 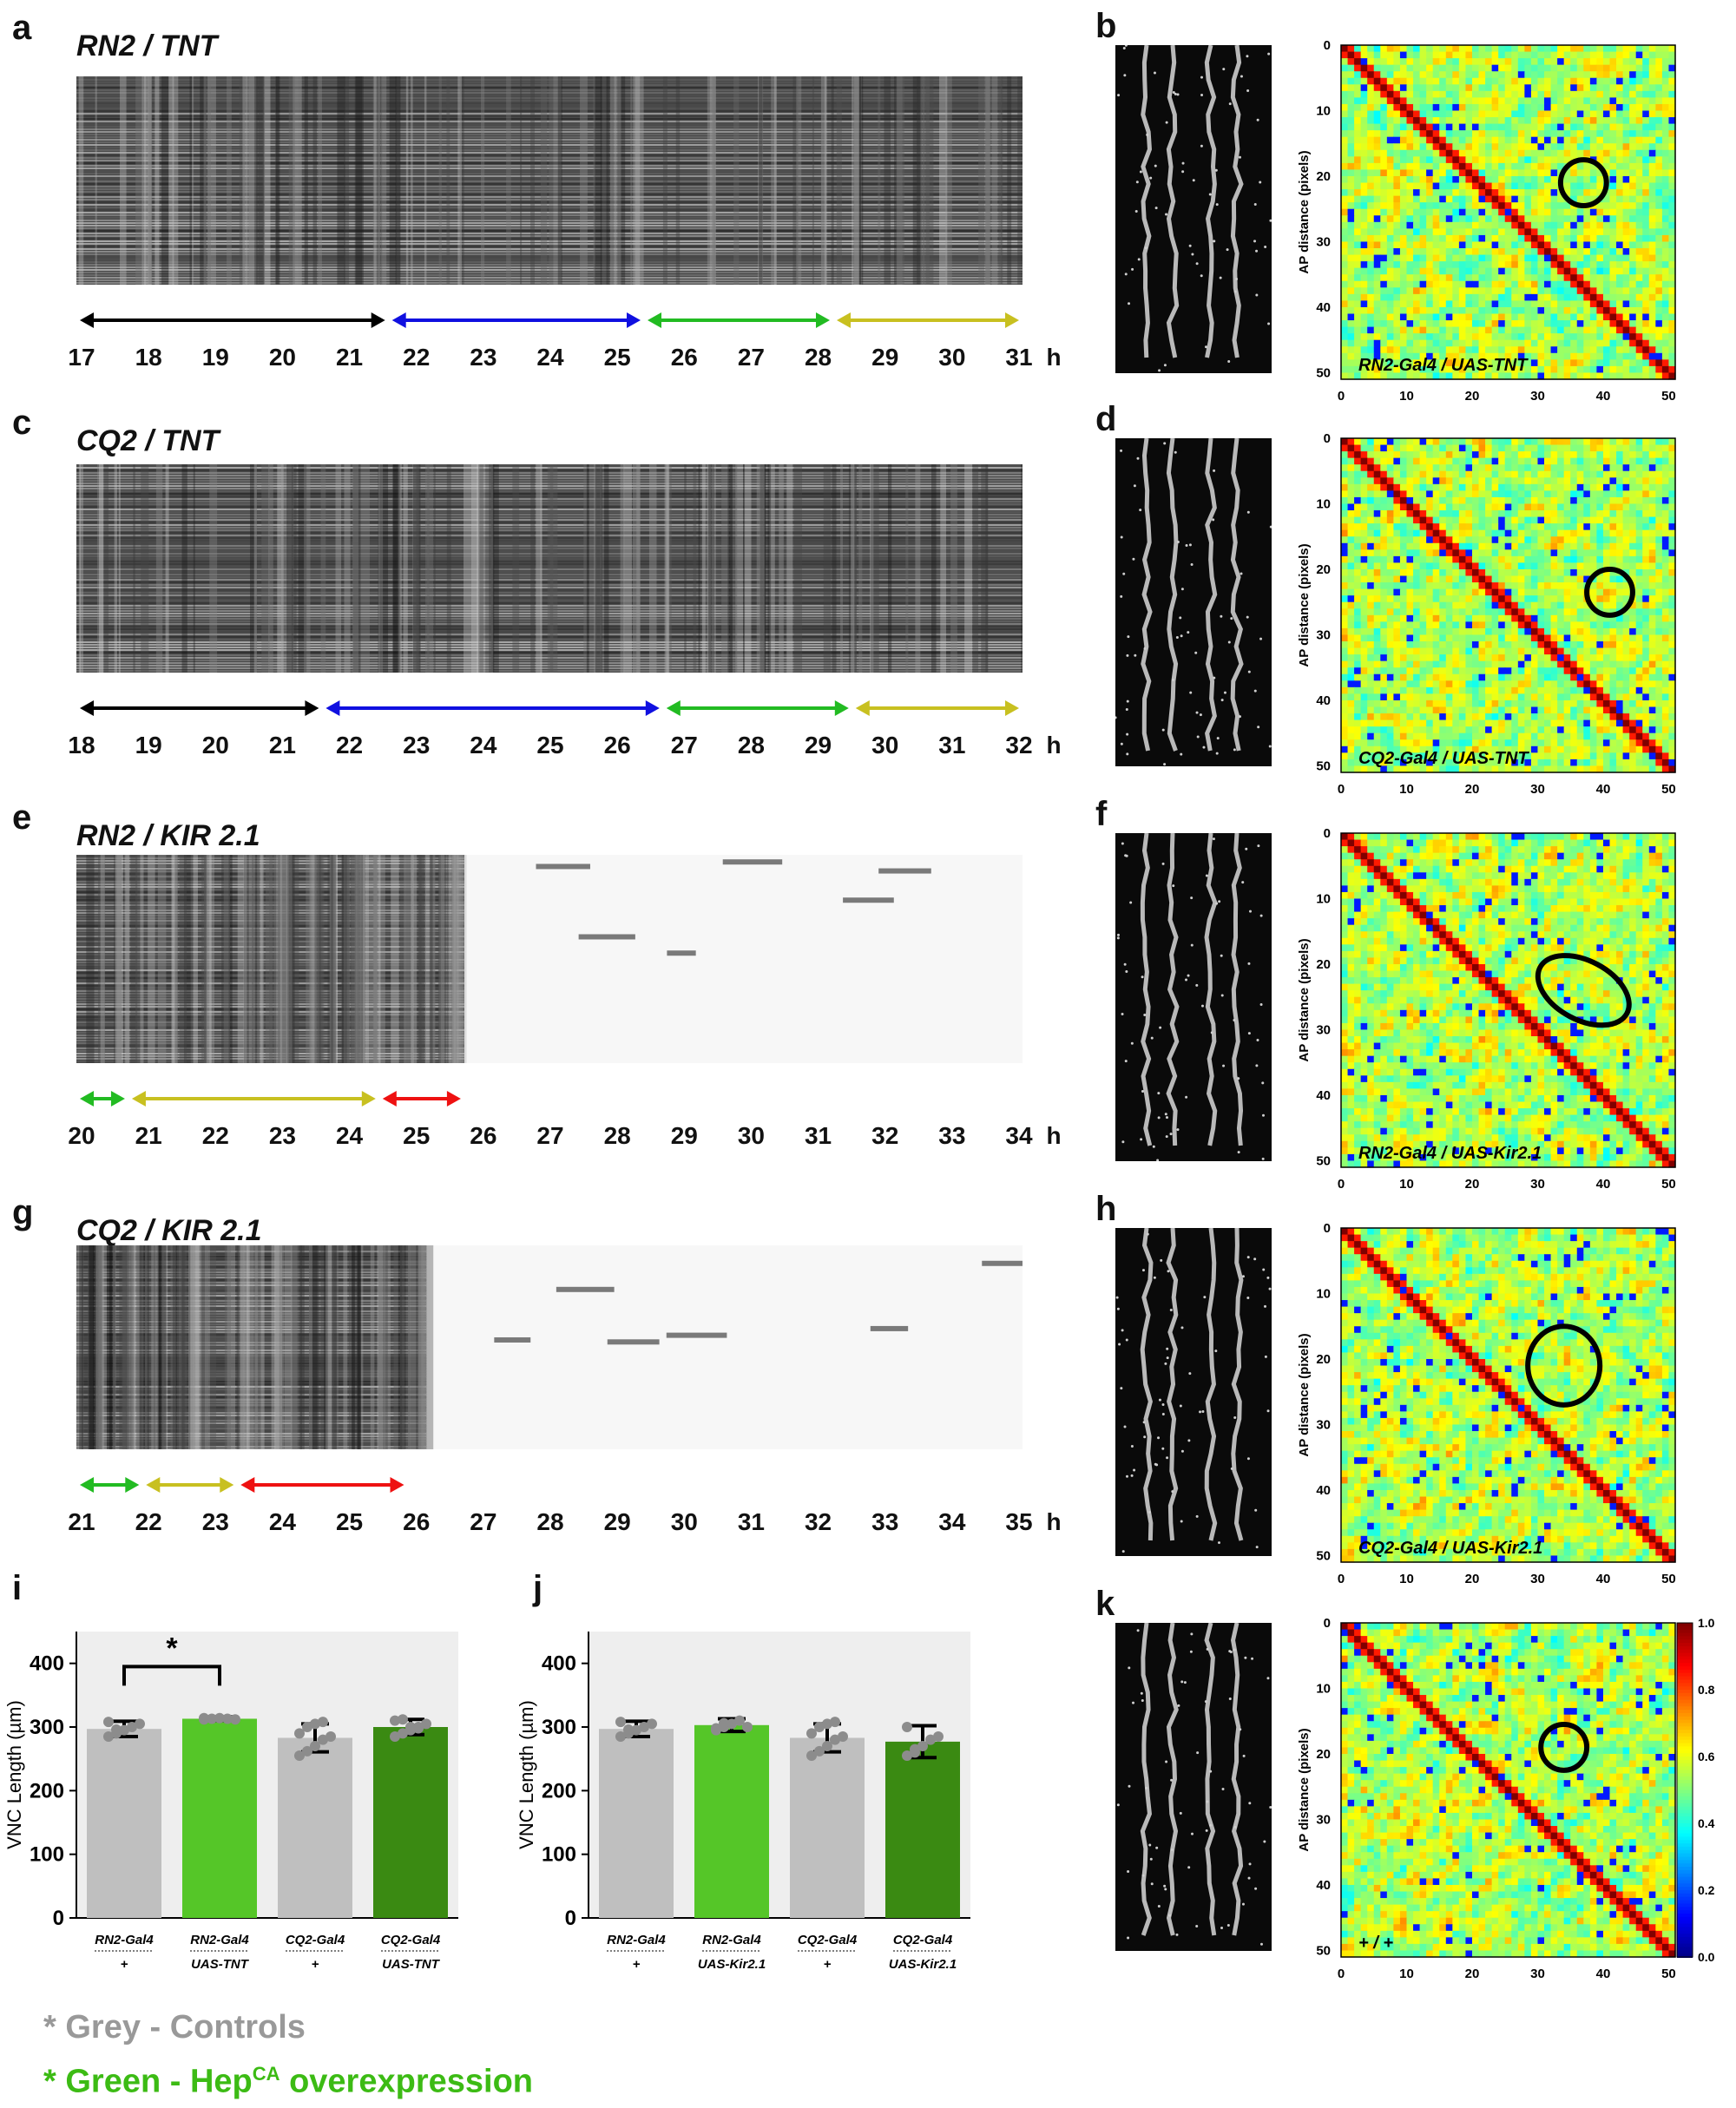 I want to click on kymograph-title: RN2 / TNT, so click(x=147, y=46).